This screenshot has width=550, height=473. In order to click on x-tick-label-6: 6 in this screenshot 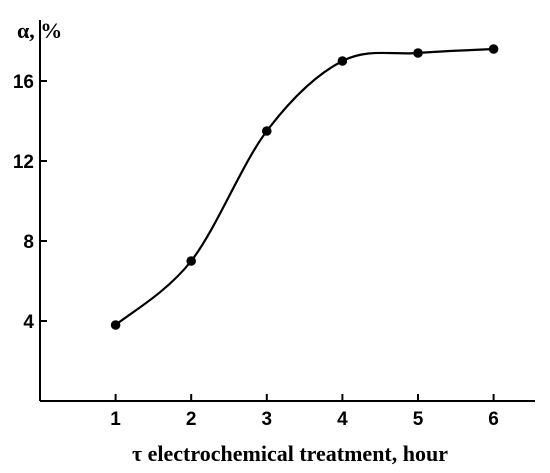, I will do `click(493, 419)`.